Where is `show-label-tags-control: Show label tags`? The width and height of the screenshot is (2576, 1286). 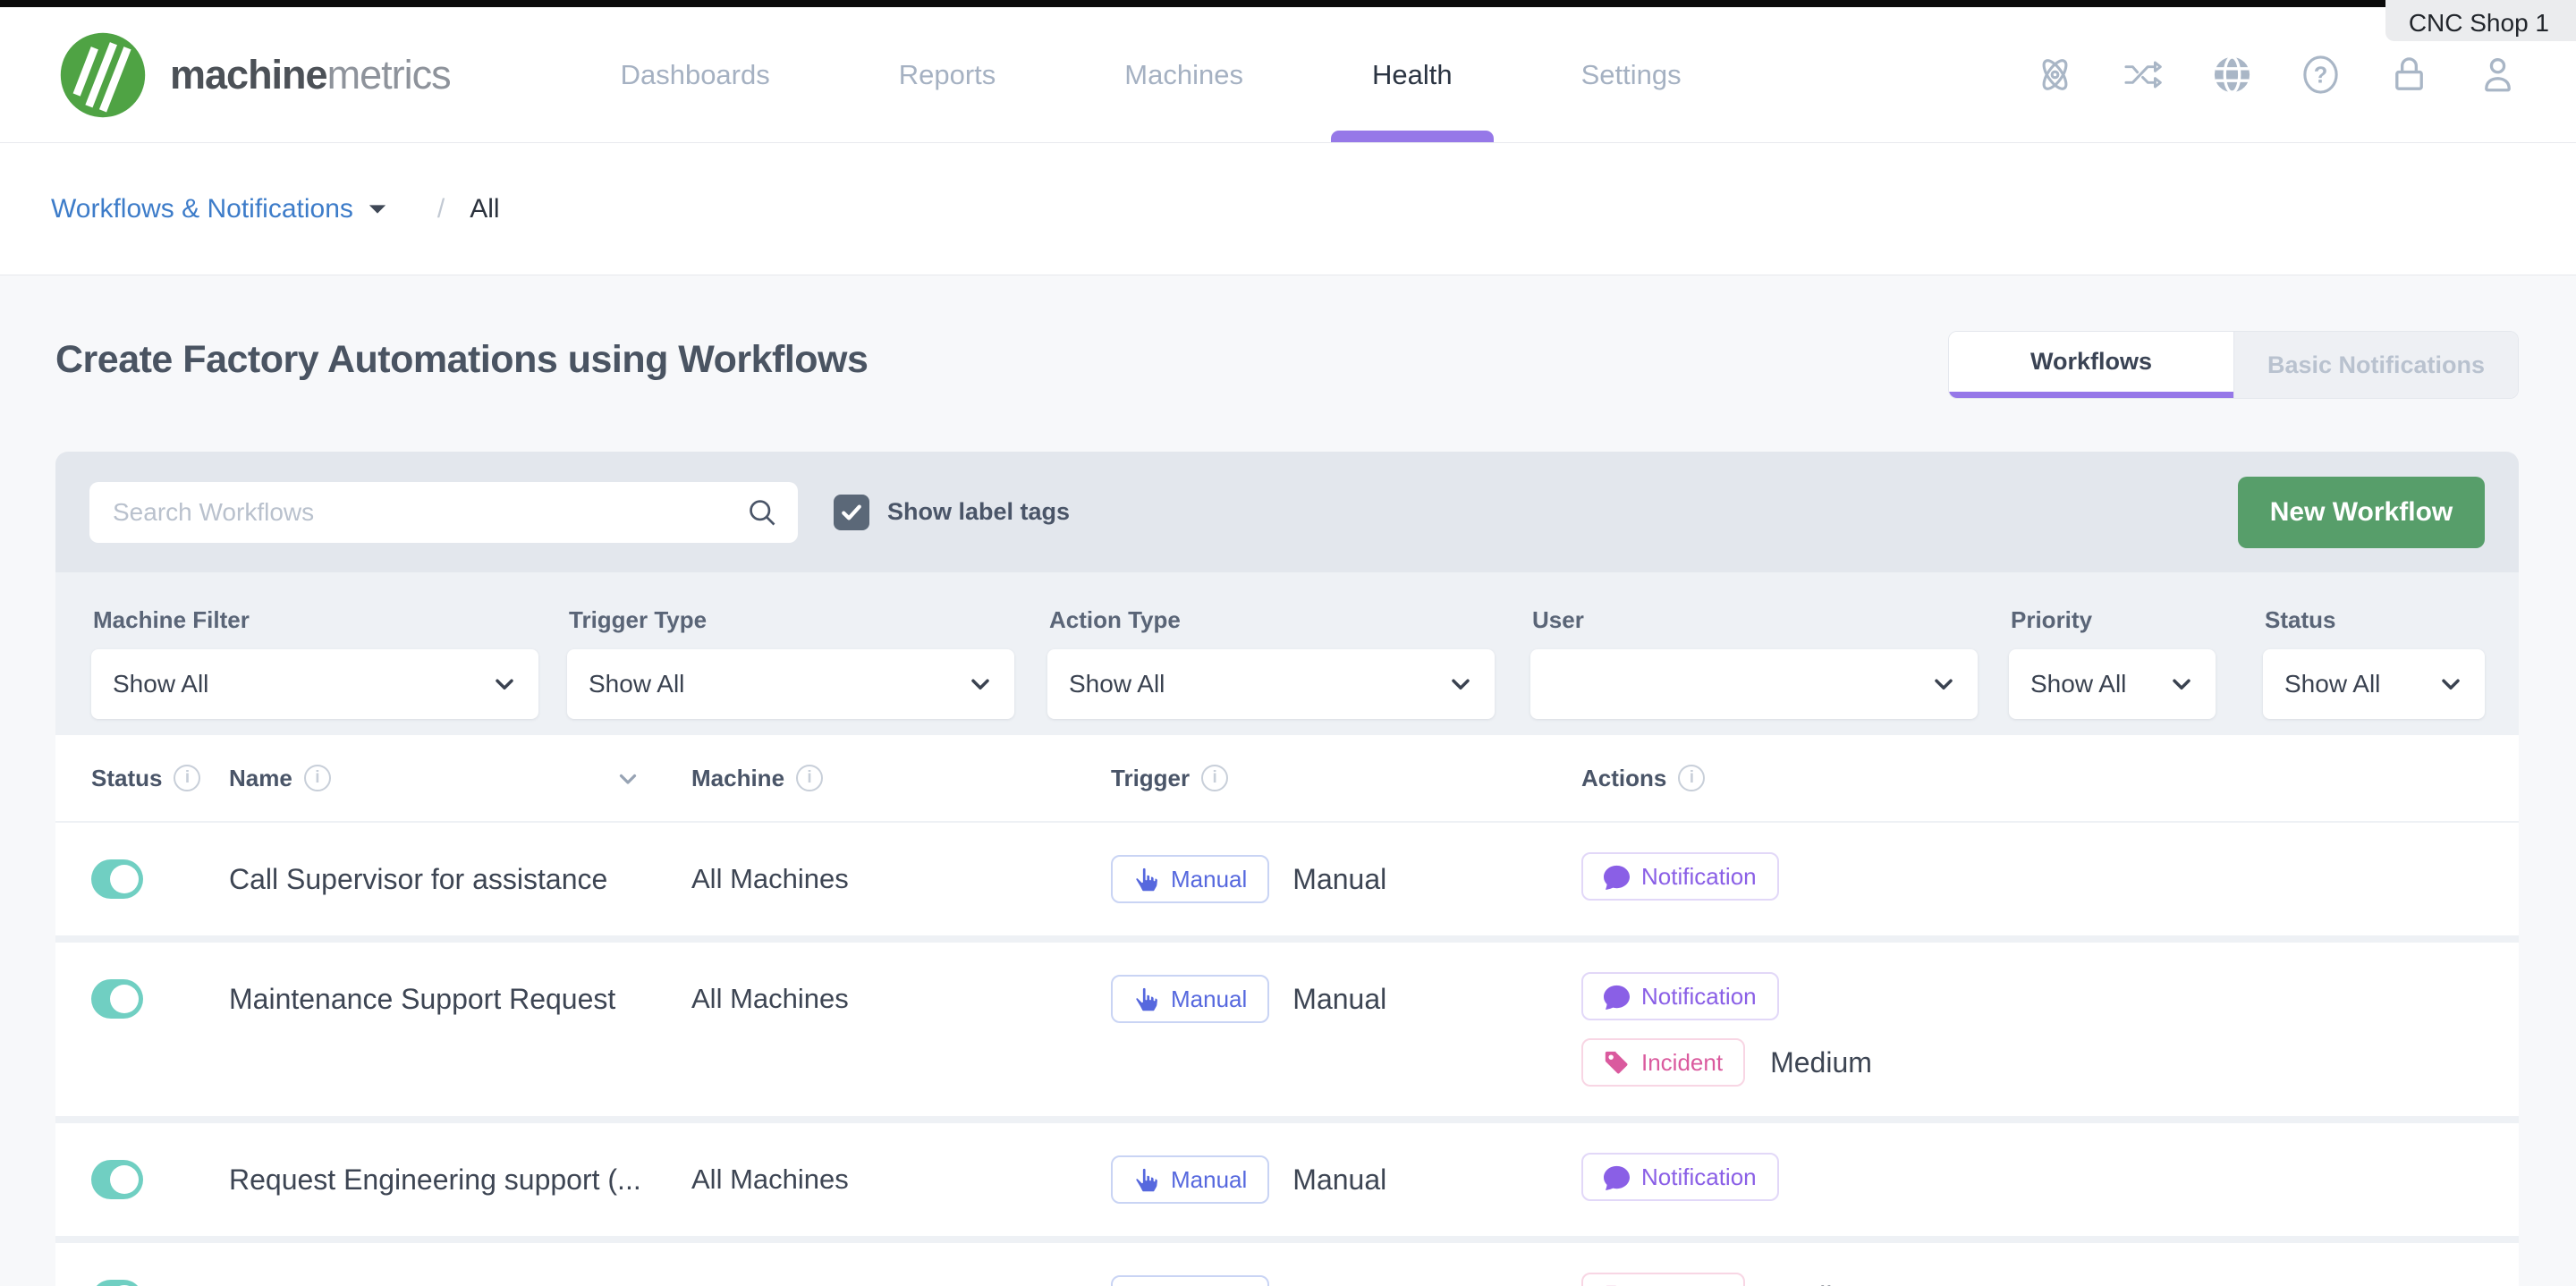 show-label-tags-control: Show label tags is located at coordinates (952, 512).